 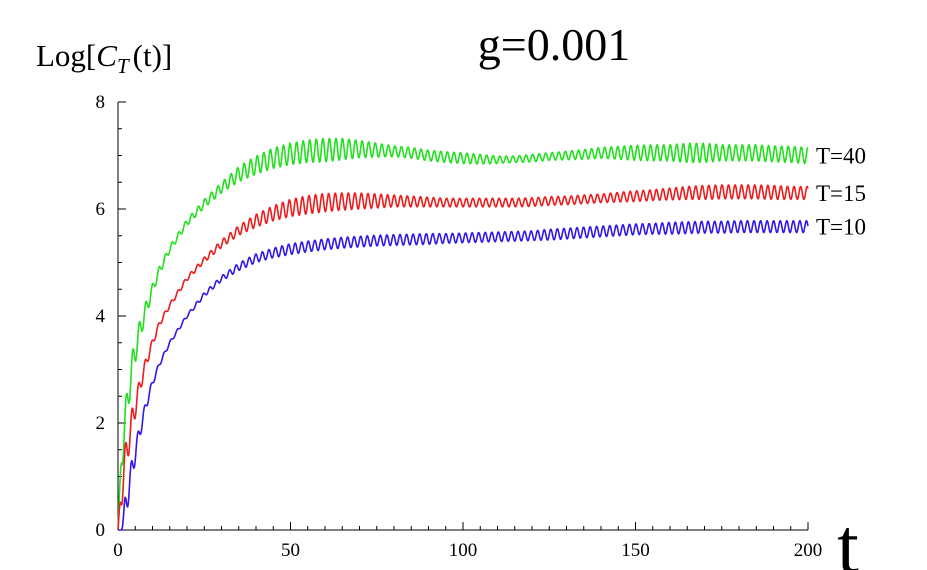 What do you see at coordinates (848, 536) in the screenshot?
I see `x-axis-label: t` at bounding box center [848, 536].